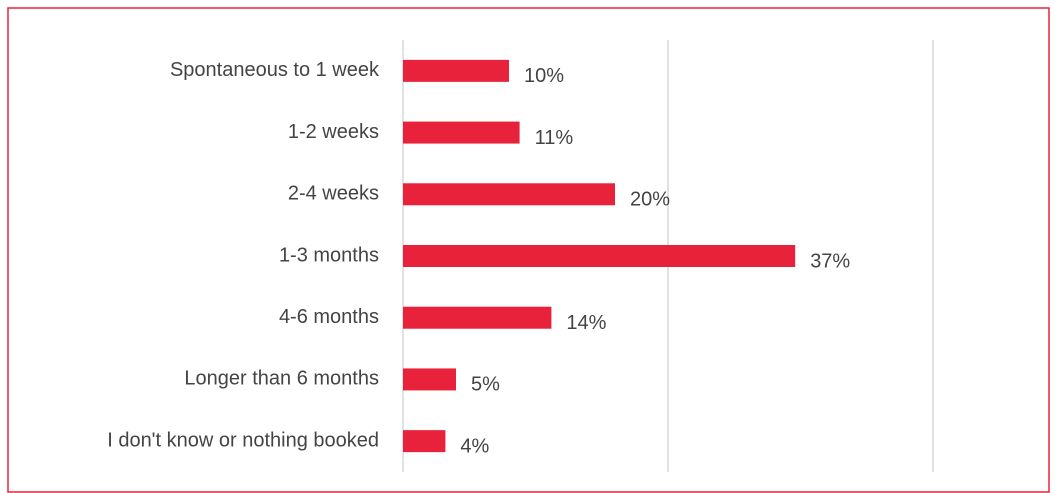  What do you see at coordinates (275, 70) in the screenshot?
I see `y-tick-label: Spontaneous to 1 week` at bounding box center [275, 70].